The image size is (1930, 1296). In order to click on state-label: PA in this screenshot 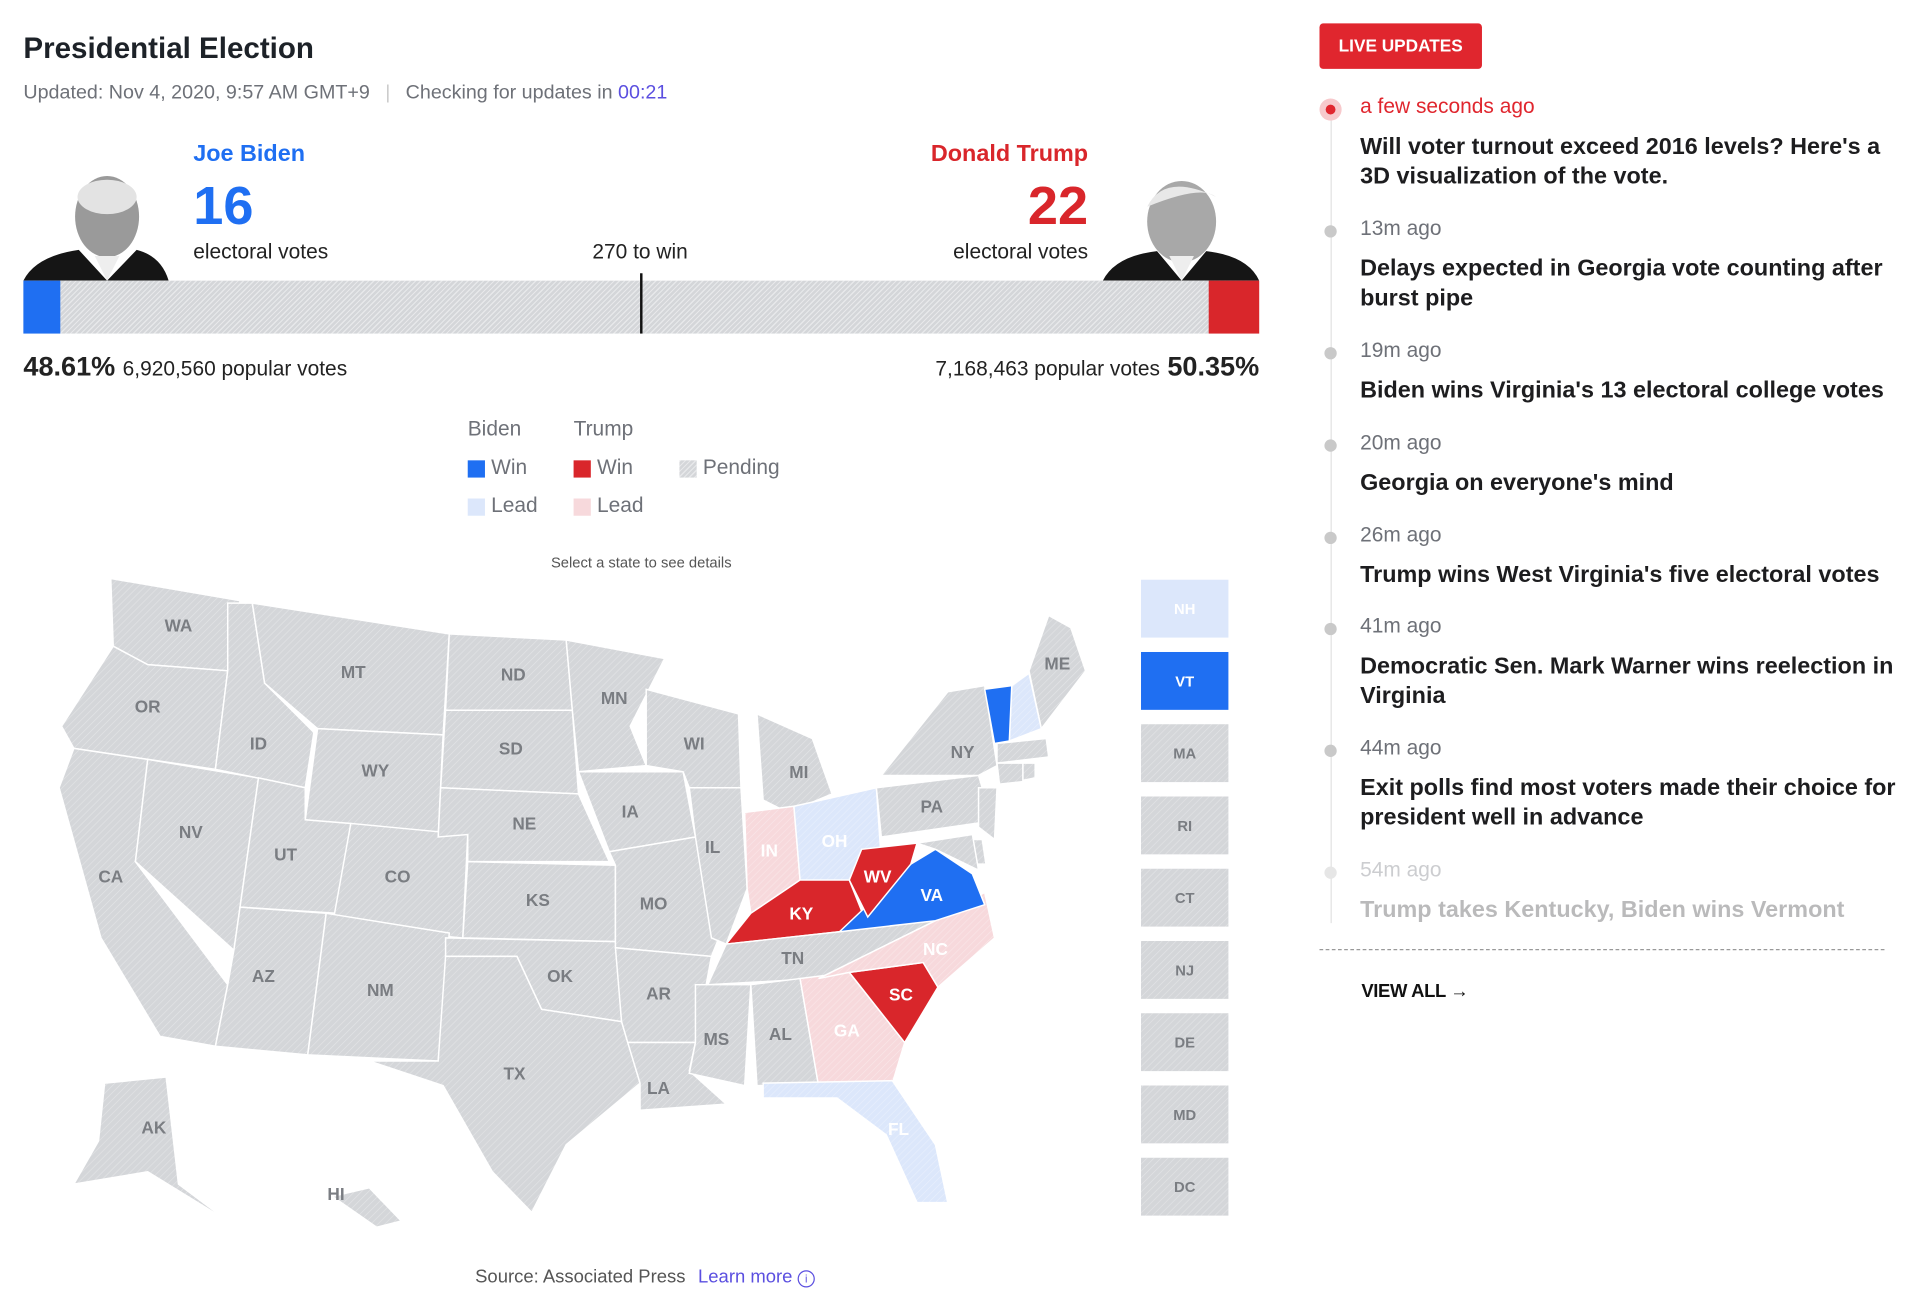, I will do `click(931, 806)`.